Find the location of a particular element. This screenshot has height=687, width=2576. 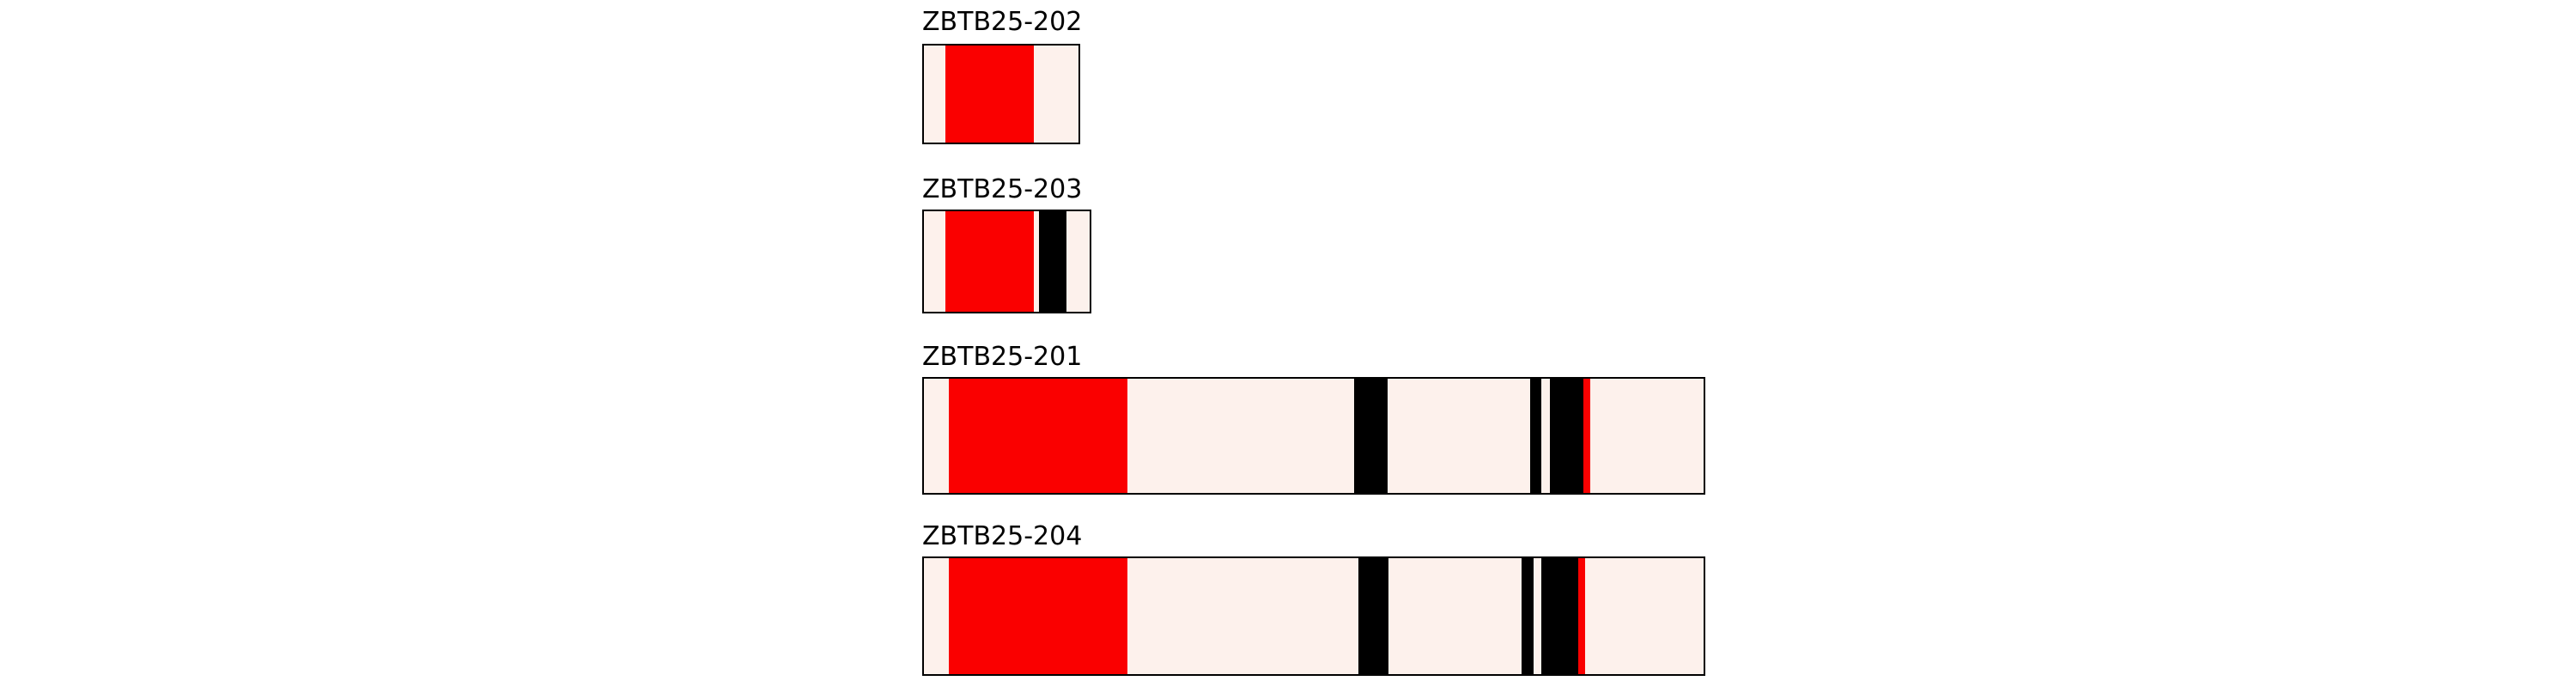

transcript-label: ZBTB25-203 is located at coordinates (1002, 189).